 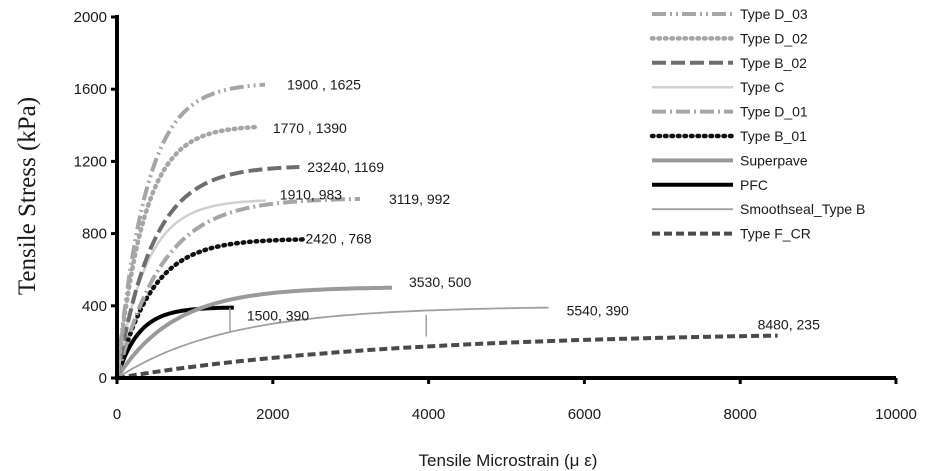 What do you see at coordinates (339, 238) in the screenshot?
I see `data-label: 2420 , 768` at bounding box center [339, 238].